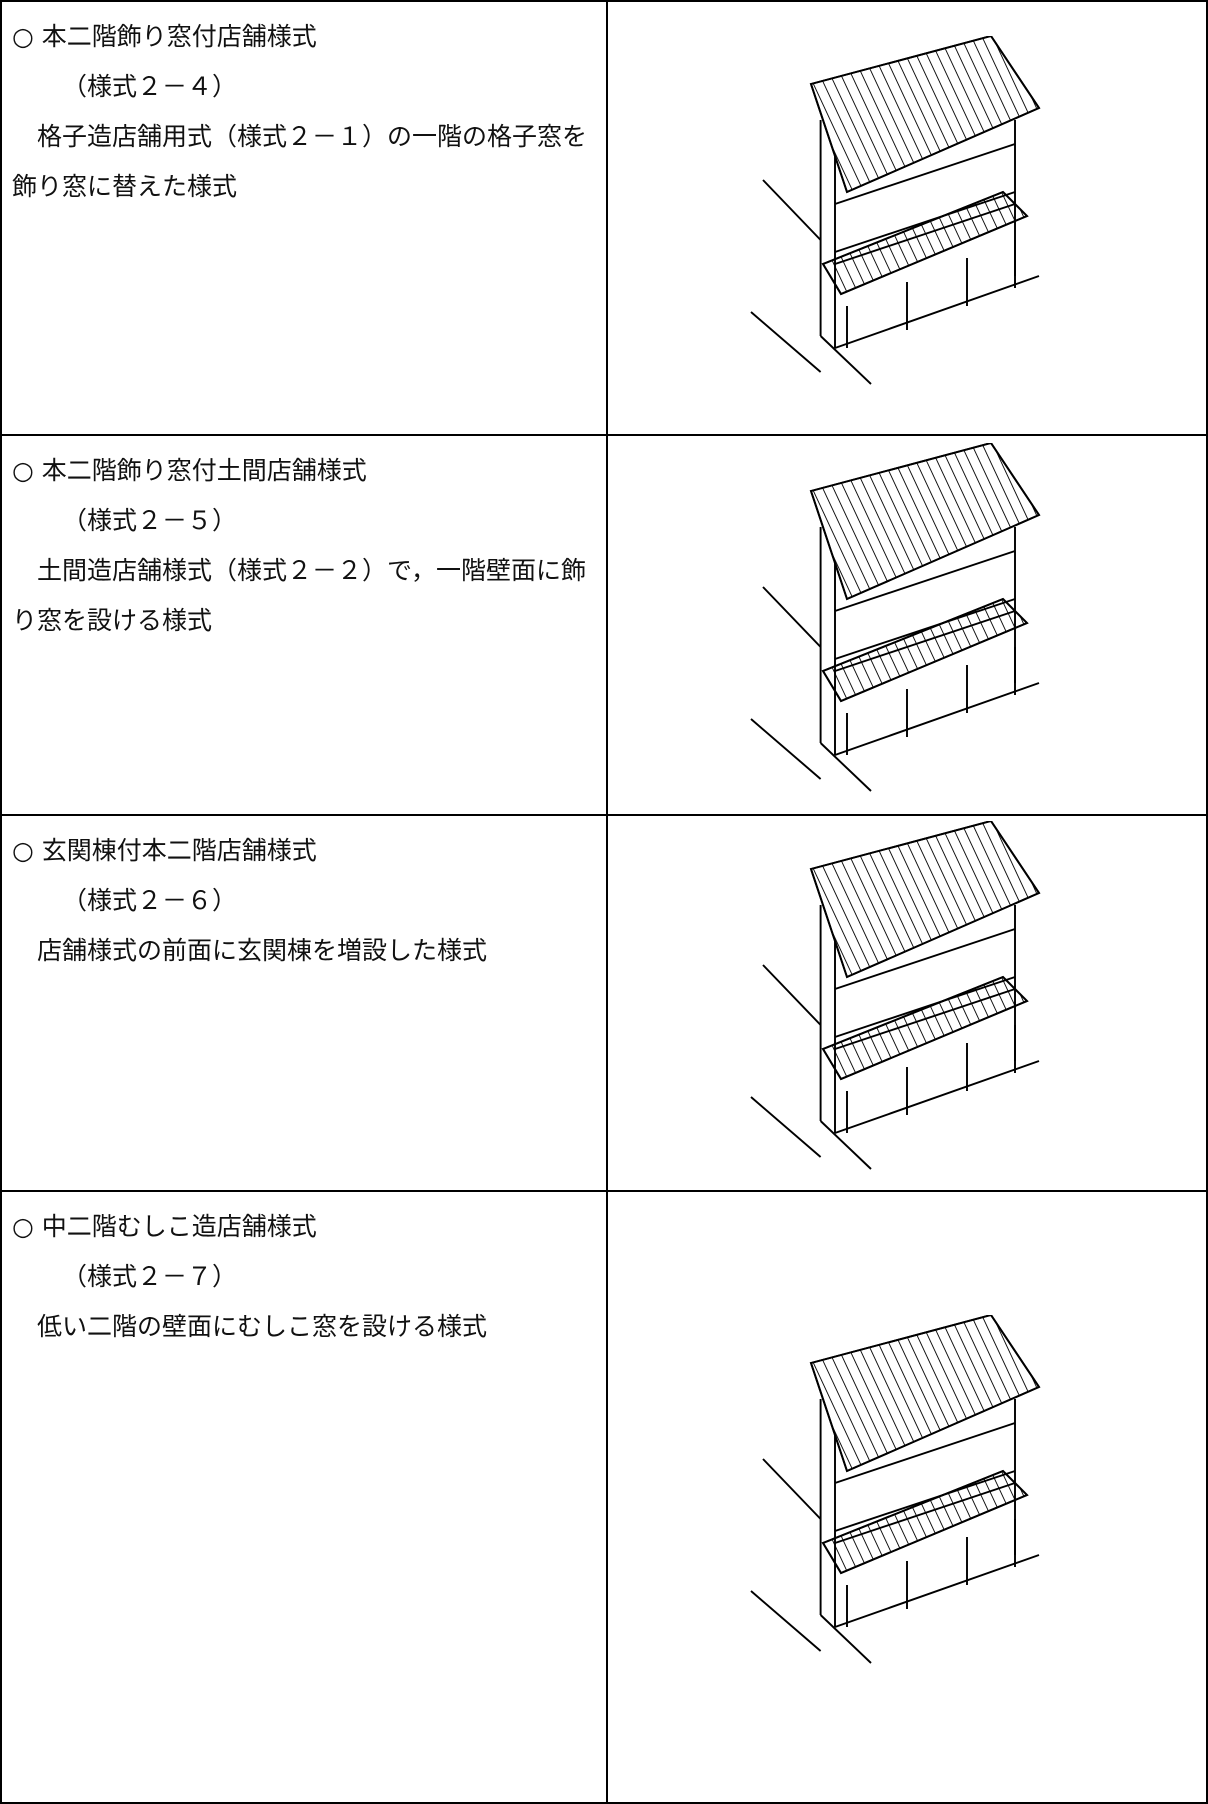 The height and width of the screenshot is (1804, 1208). Describe the element at coordinates (262, 950) in the screenshot. I see `style-description: 店舗様式の前面に玄関棟を増設した様式` at that location.